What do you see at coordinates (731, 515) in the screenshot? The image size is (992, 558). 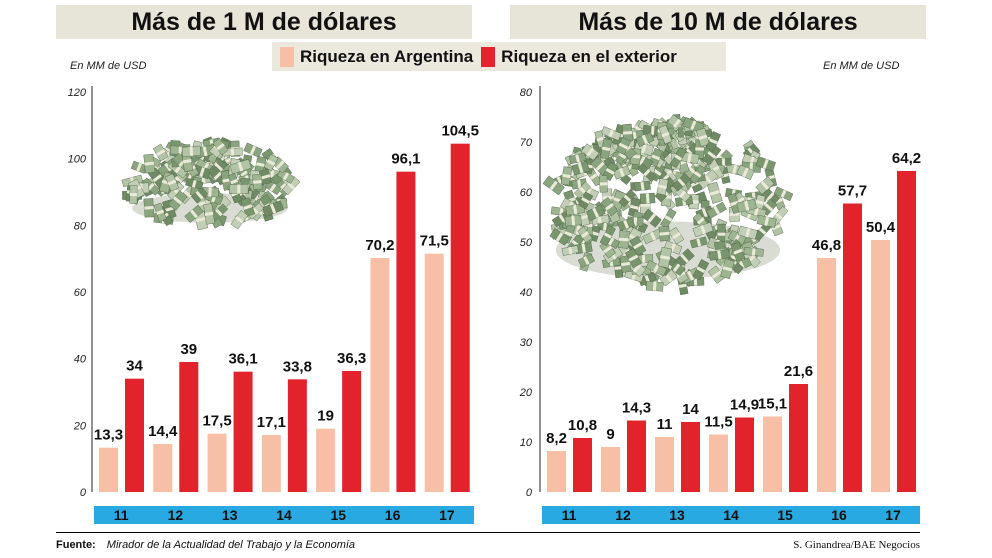 I see `x-tick-label: 14` at bounding box center [731, 515].